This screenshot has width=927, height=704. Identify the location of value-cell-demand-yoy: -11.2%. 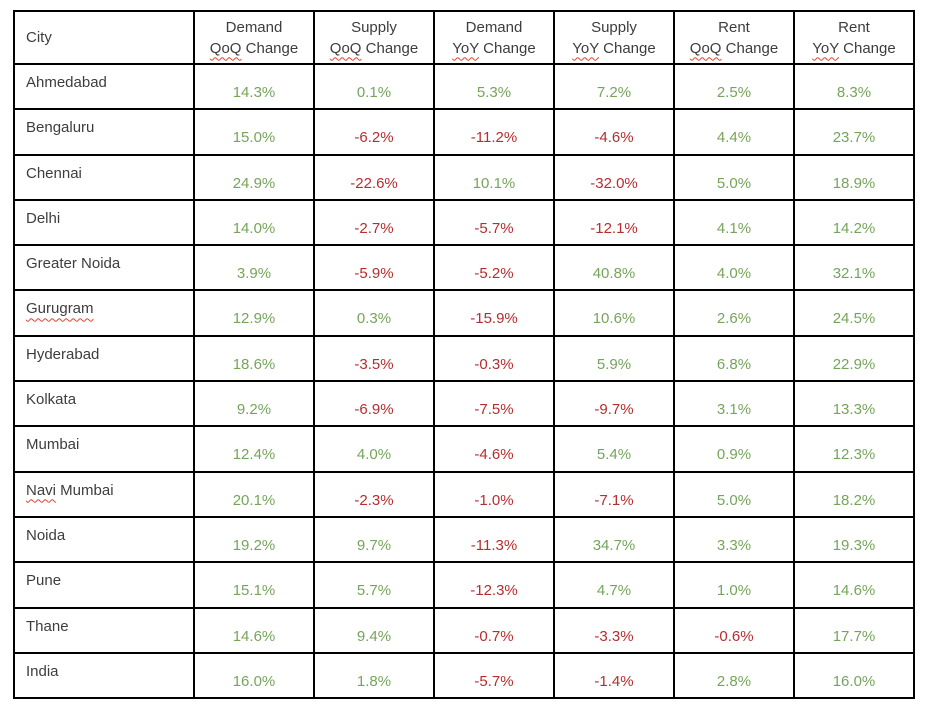
(494, 132).